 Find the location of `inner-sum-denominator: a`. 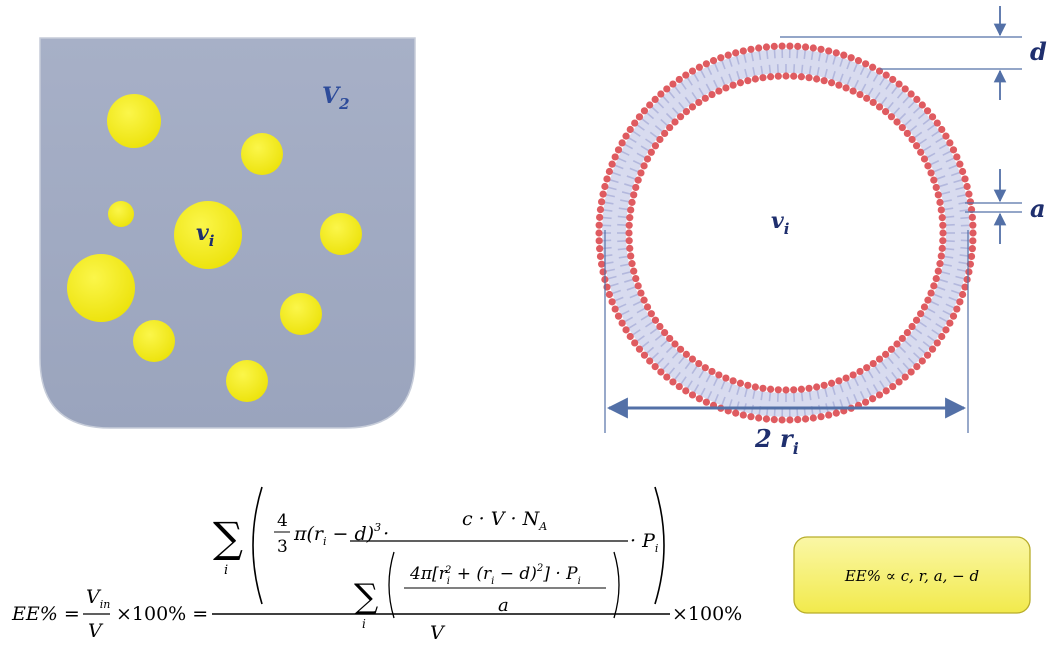

inner-sum-denominator: a is located at coordinates (503, 605).